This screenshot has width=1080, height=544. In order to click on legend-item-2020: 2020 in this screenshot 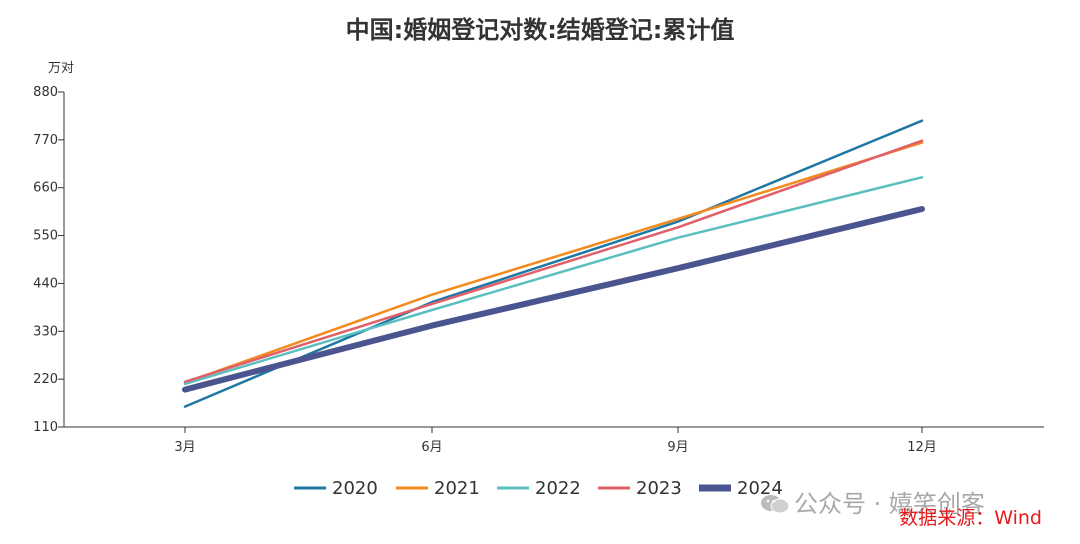, I will do `click(336, 488)`.